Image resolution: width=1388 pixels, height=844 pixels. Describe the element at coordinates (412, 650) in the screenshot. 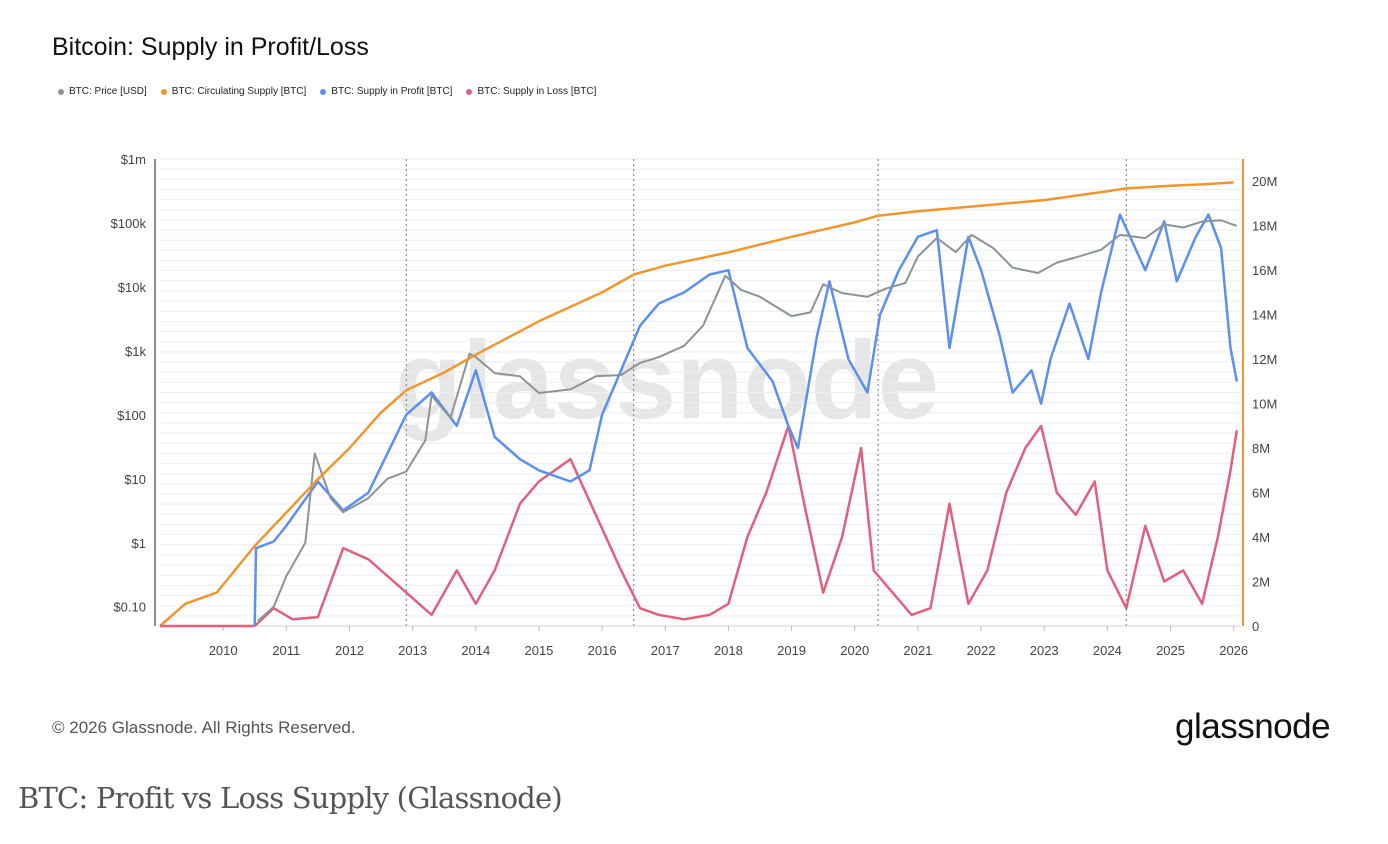

I see `x-tick-label: 2013` at that location.